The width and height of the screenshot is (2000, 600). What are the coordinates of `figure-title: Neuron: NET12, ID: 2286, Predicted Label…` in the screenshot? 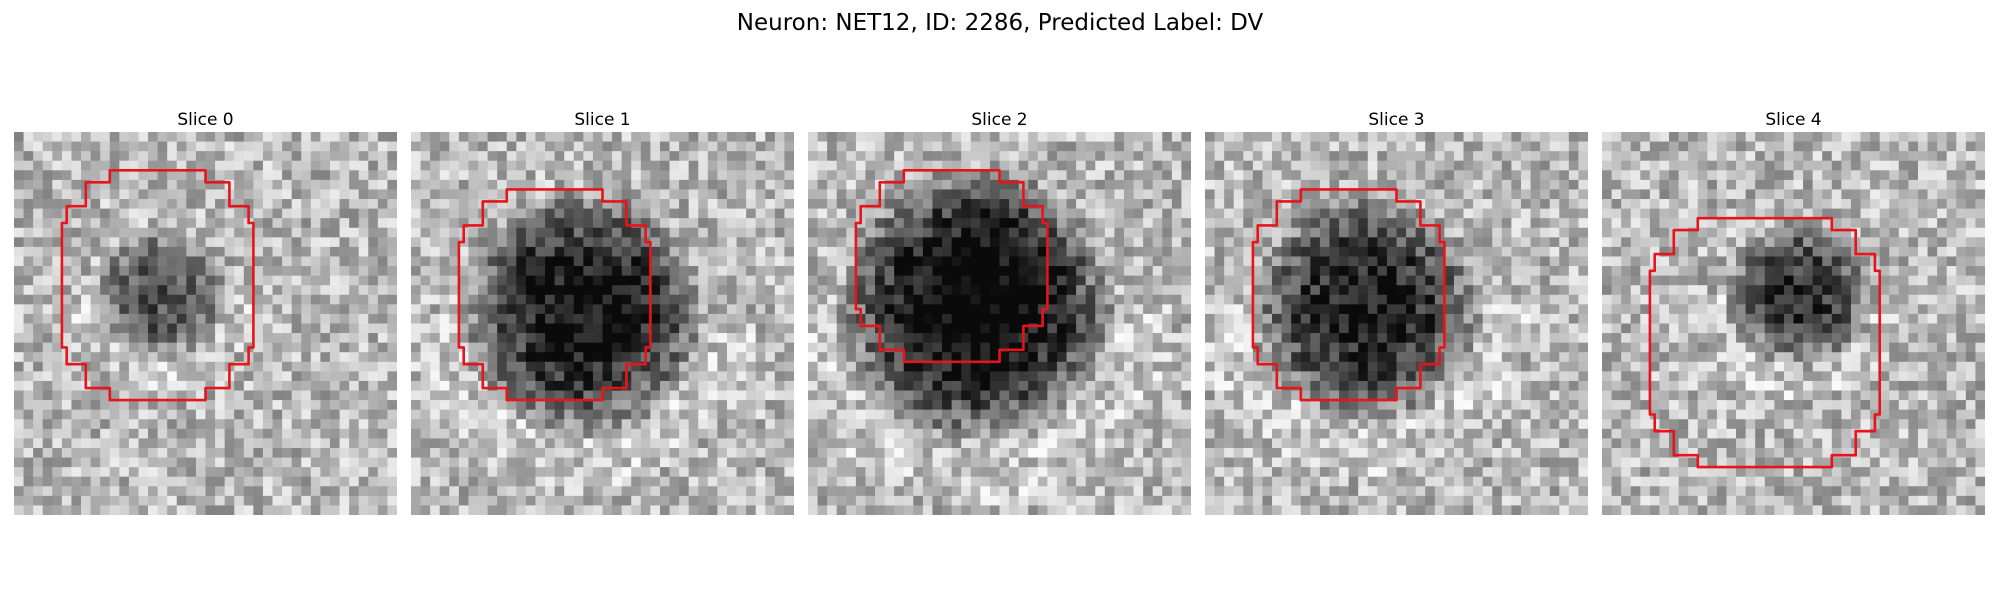 It's located at (1000, 23).